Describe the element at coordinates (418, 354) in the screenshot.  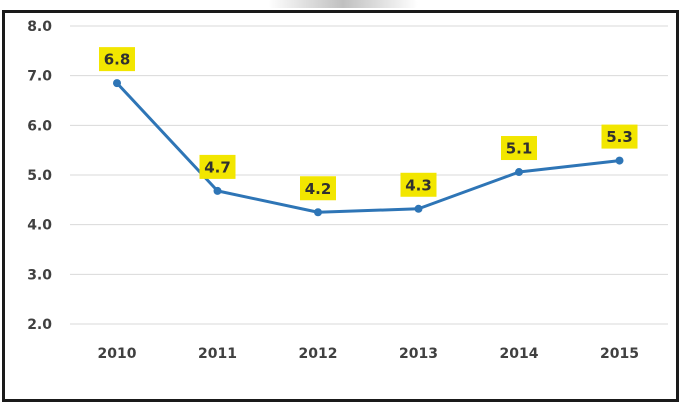
I see `x-tick-label: 2013` at that location.